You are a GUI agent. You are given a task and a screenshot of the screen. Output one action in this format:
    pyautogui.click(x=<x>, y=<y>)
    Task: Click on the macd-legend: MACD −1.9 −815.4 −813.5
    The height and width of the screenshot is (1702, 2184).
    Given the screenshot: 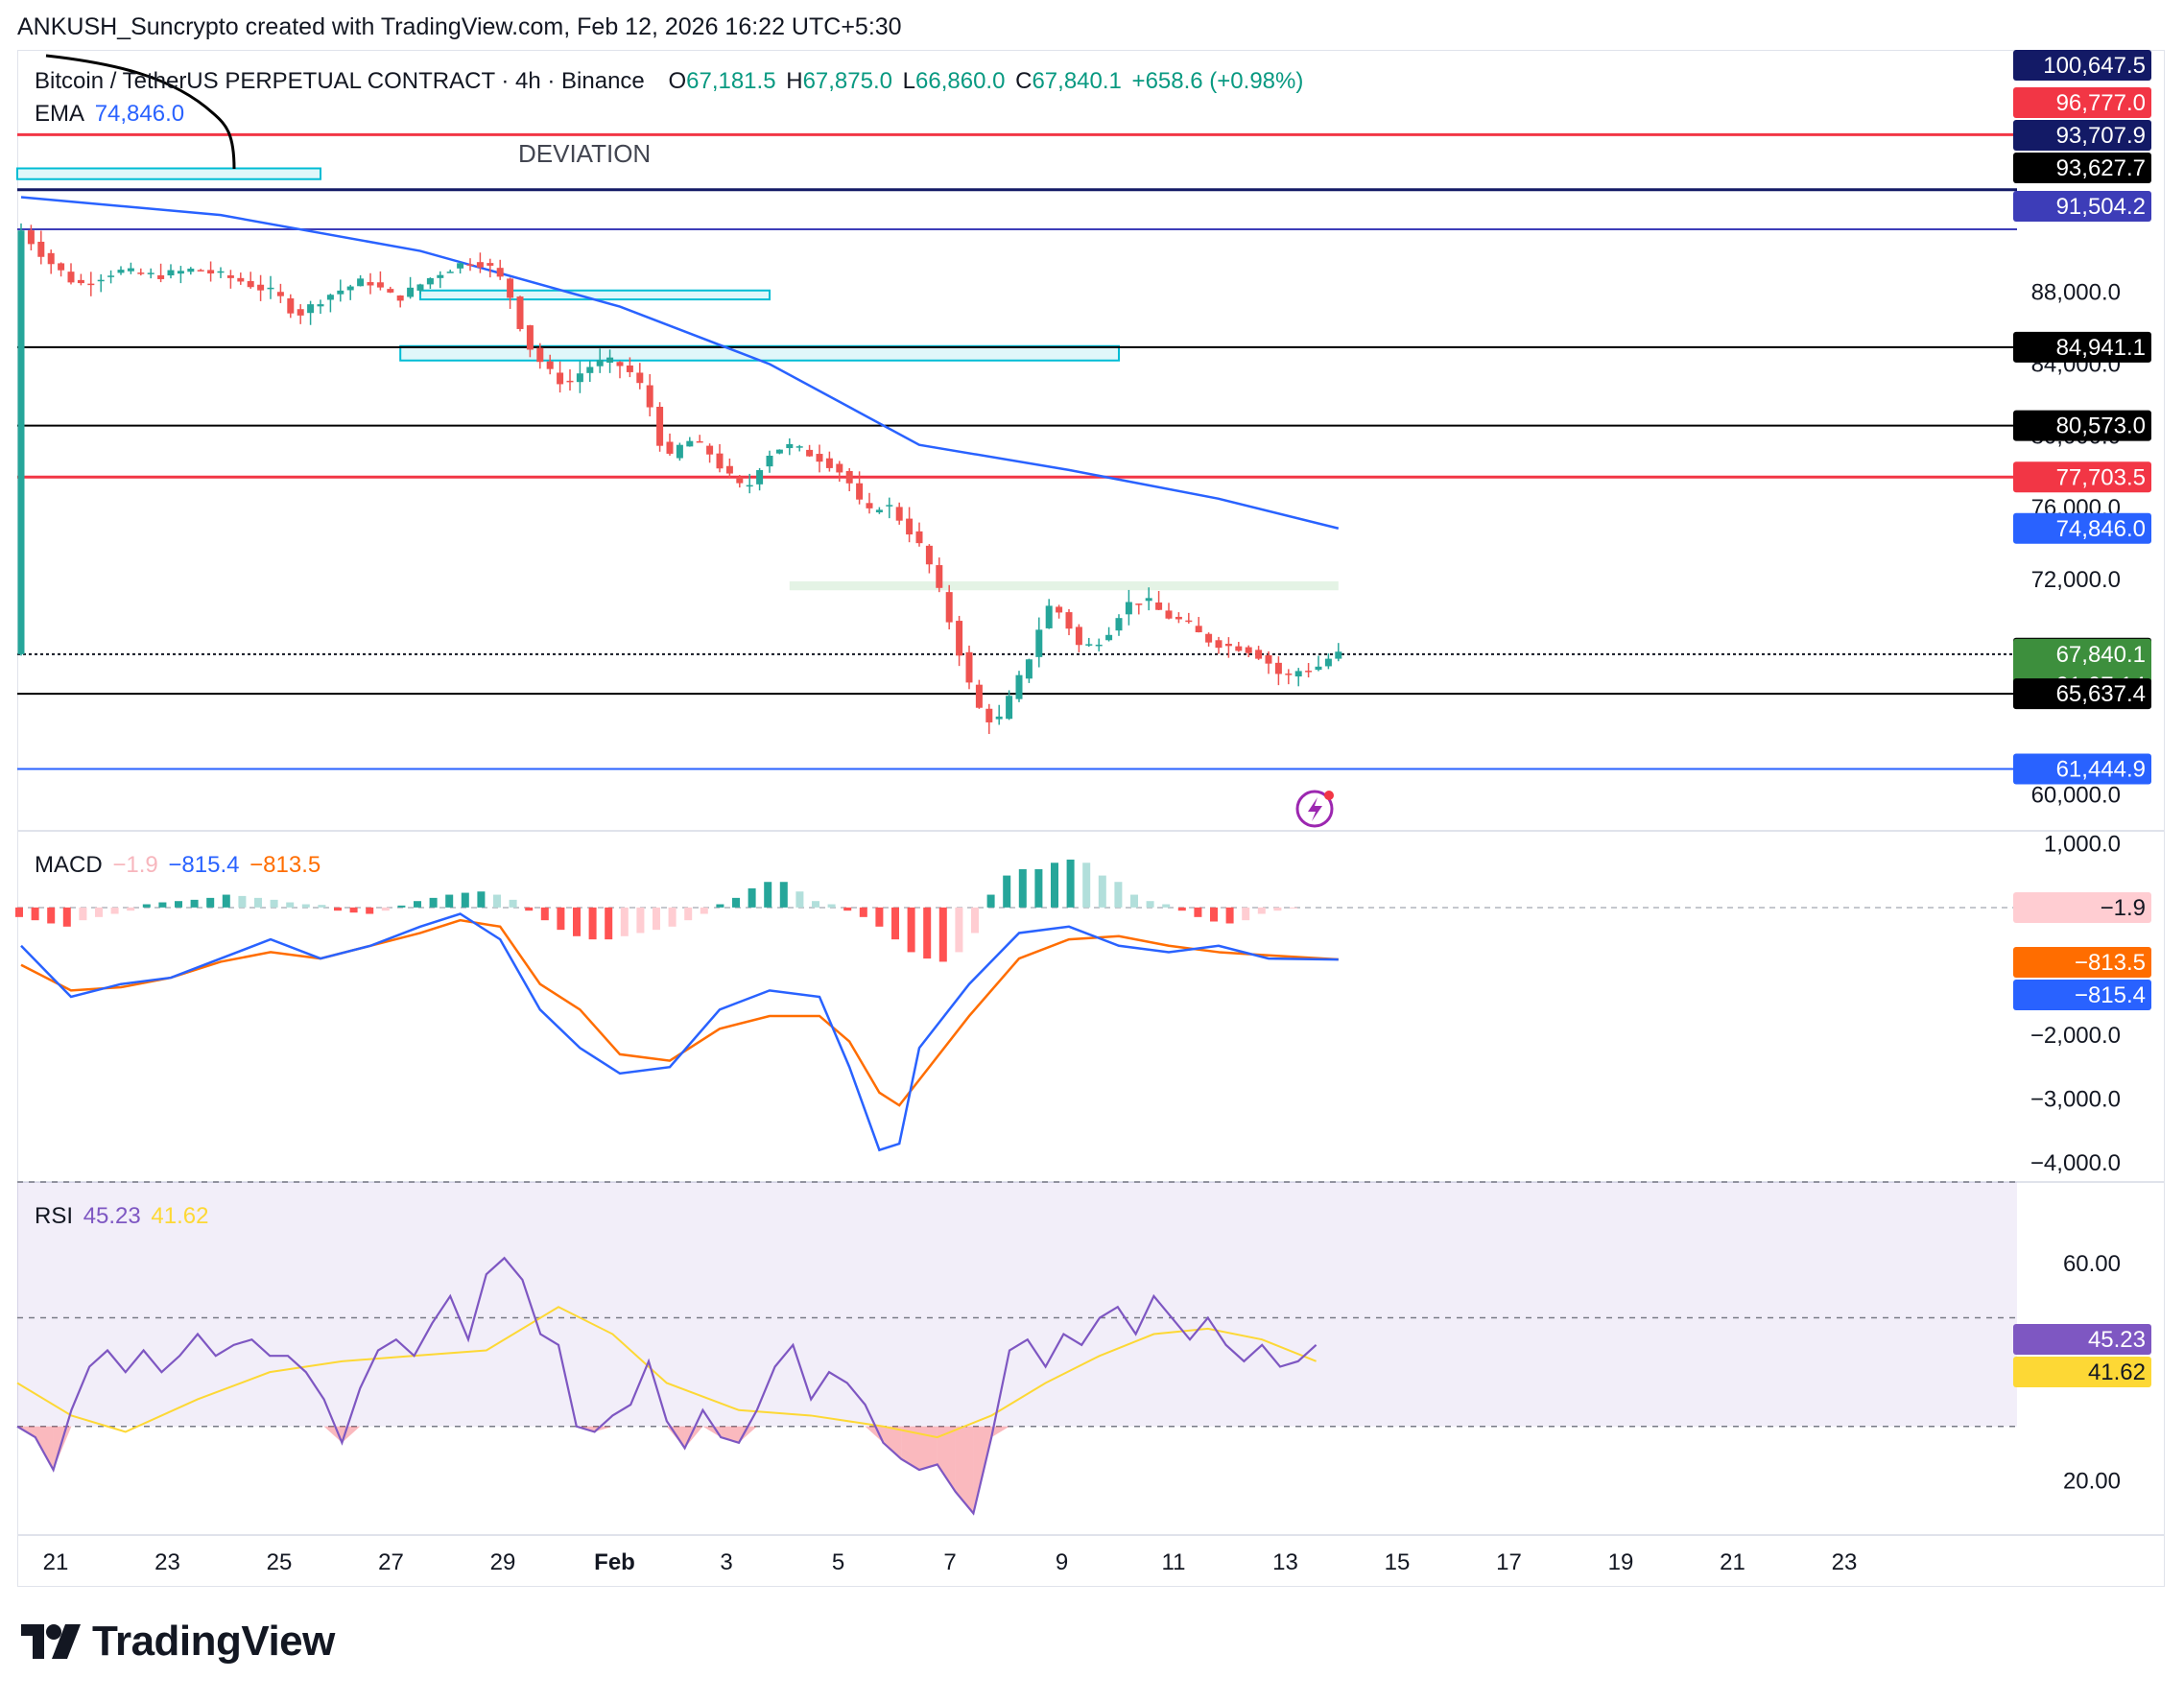 What is the action you would take?
    pyautogui.click(x=179, y=865)
    